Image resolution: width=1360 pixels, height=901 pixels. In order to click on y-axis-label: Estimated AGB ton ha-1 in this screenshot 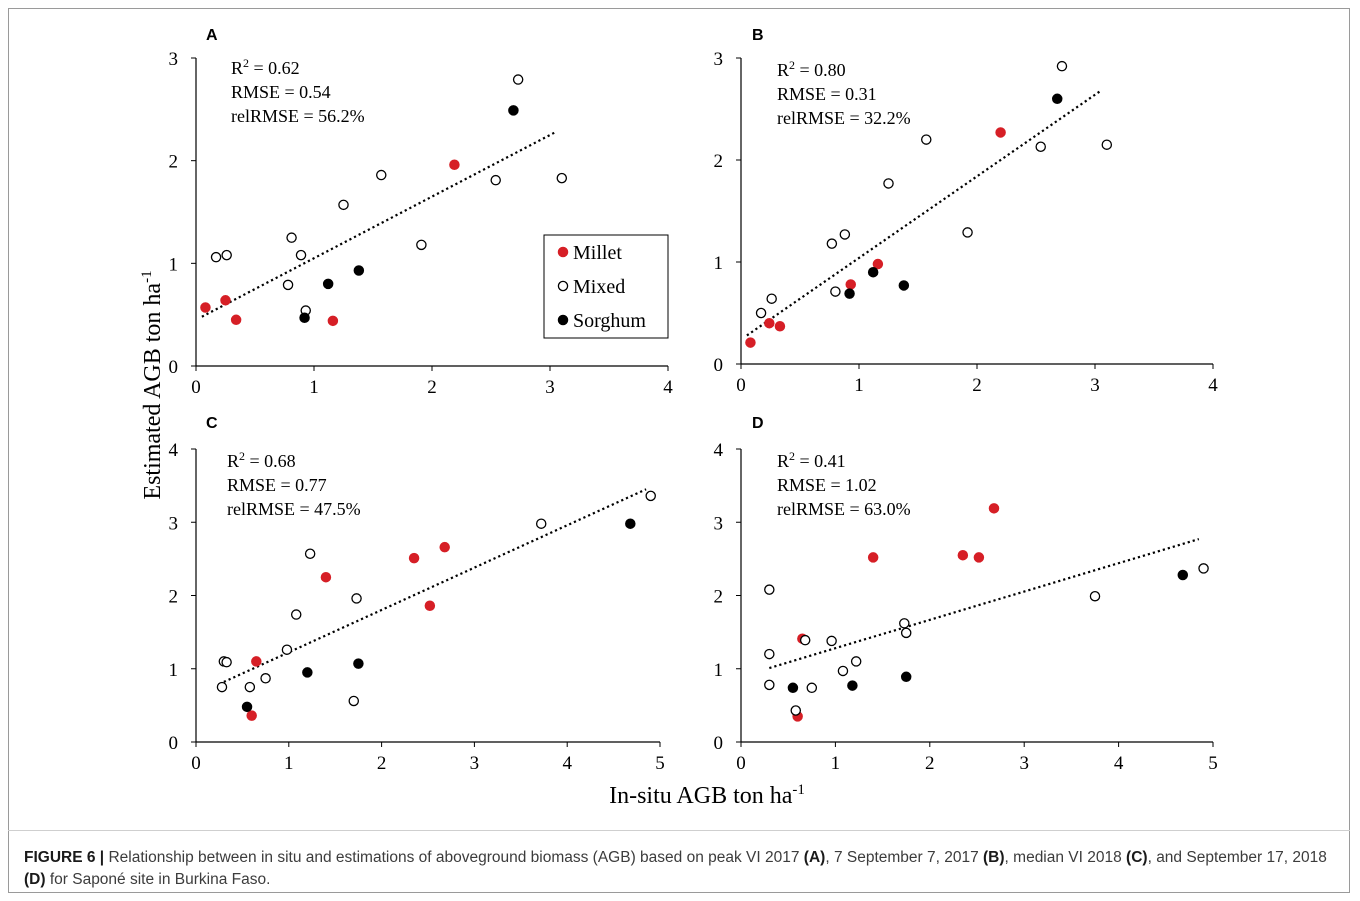, I will do `click(152, 384)`.